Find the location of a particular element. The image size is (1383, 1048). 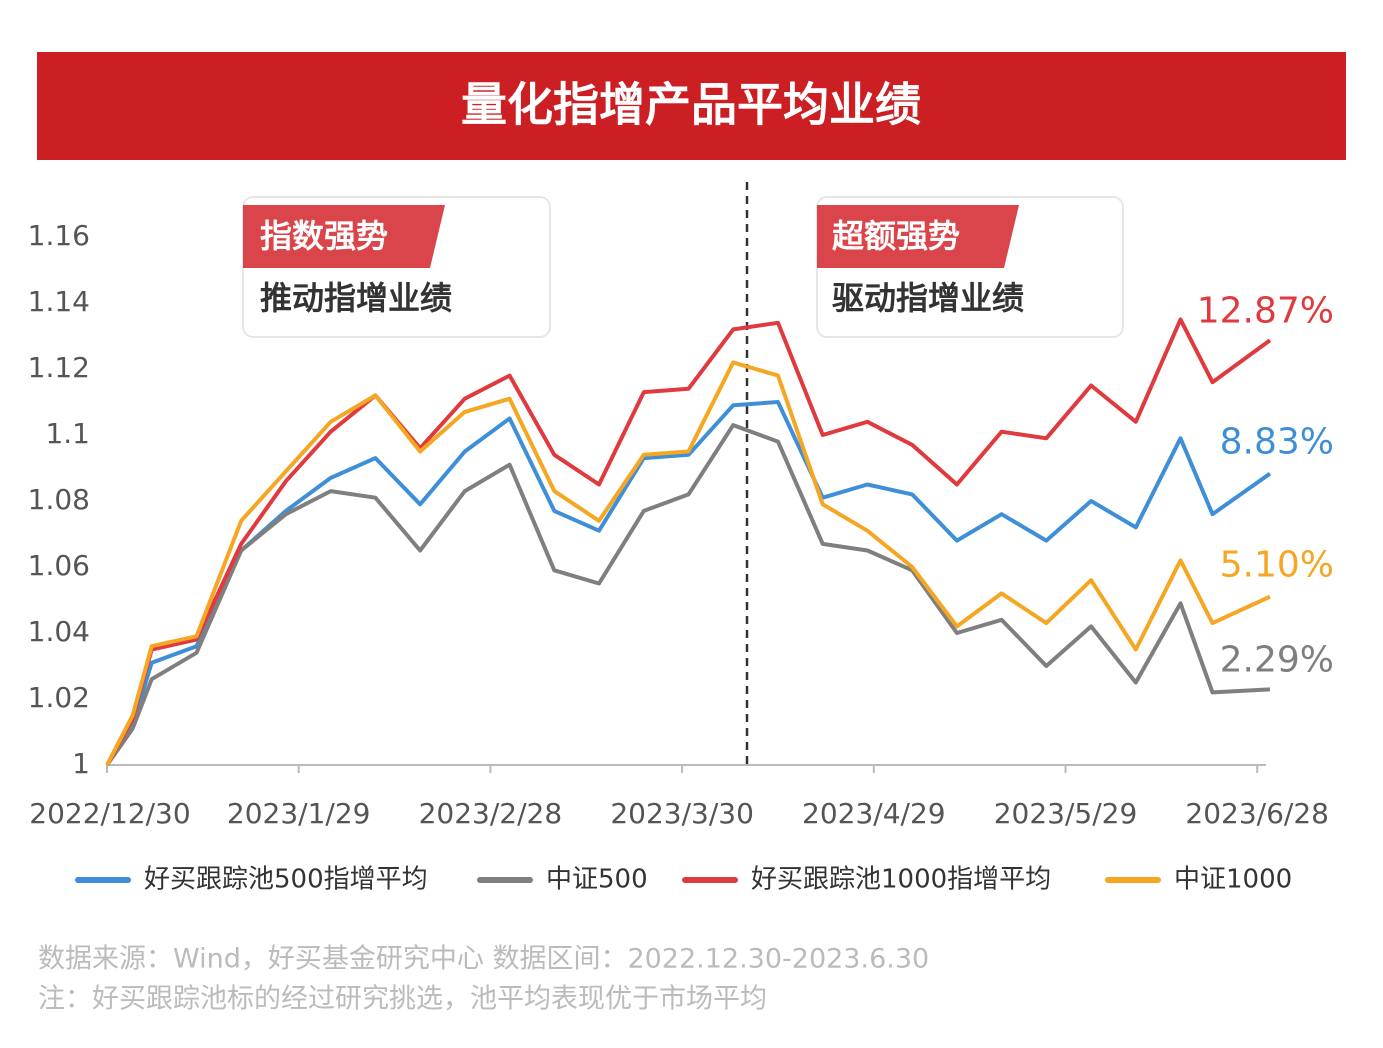

end-label: 5.10% is located at coordinates (1277, 565).